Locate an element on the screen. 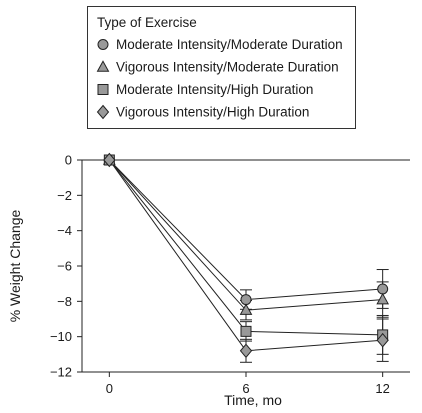 The image size is (422, 413). legend-entry: Vigorous Intensity/High Duration is located at coordinates (202, 112).